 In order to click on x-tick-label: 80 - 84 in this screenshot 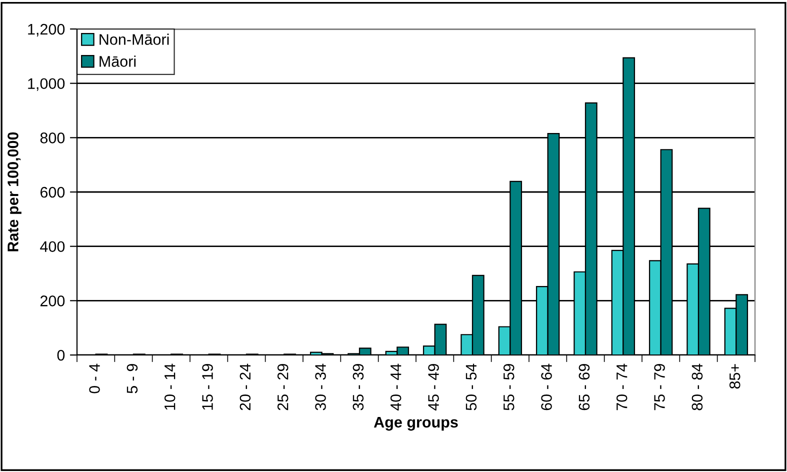, I will do `click(697, 387)`.